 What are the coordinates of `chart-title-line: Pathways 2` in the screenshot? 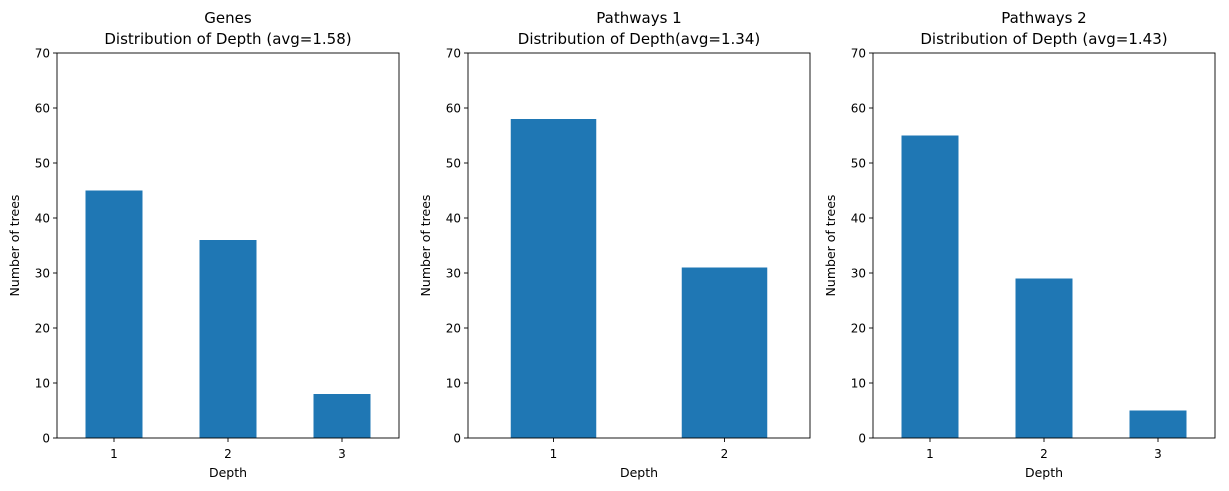 It's located at (1043, 18).